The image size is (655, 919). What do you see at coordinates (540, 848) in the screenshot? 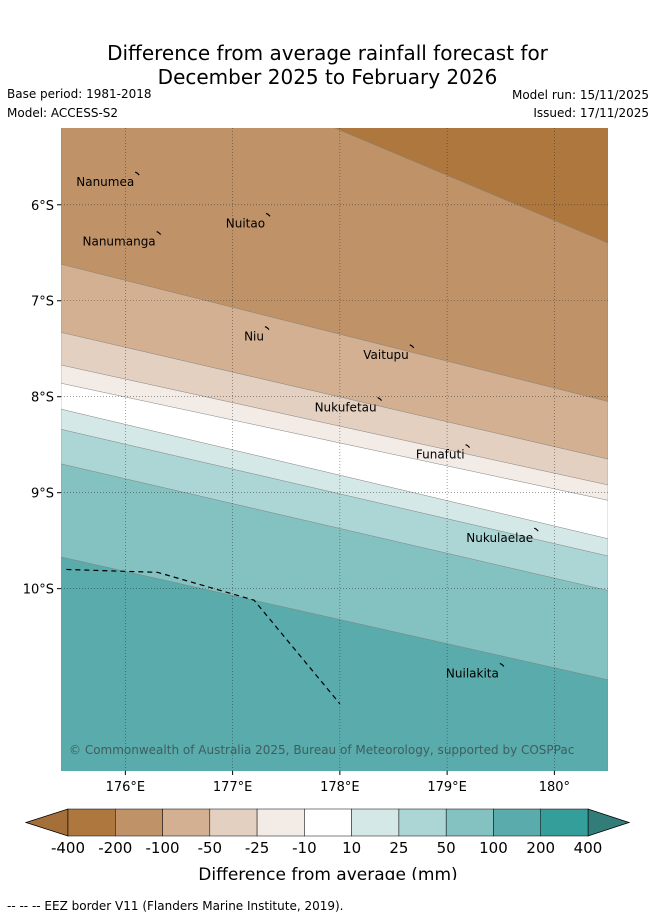
I see `colorbar-tick-label: 200` at bounding box center [540, 848].